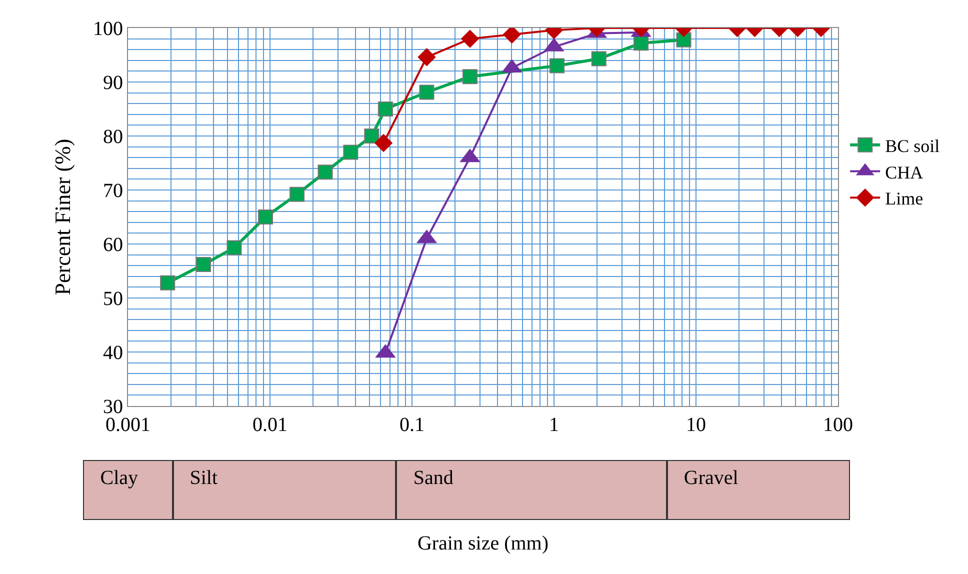 This screenshot has height=574, width=968. Describe the element at coordinates (270, 425) in the screenshot. I see `x-tick-label: 0.01` at that location.